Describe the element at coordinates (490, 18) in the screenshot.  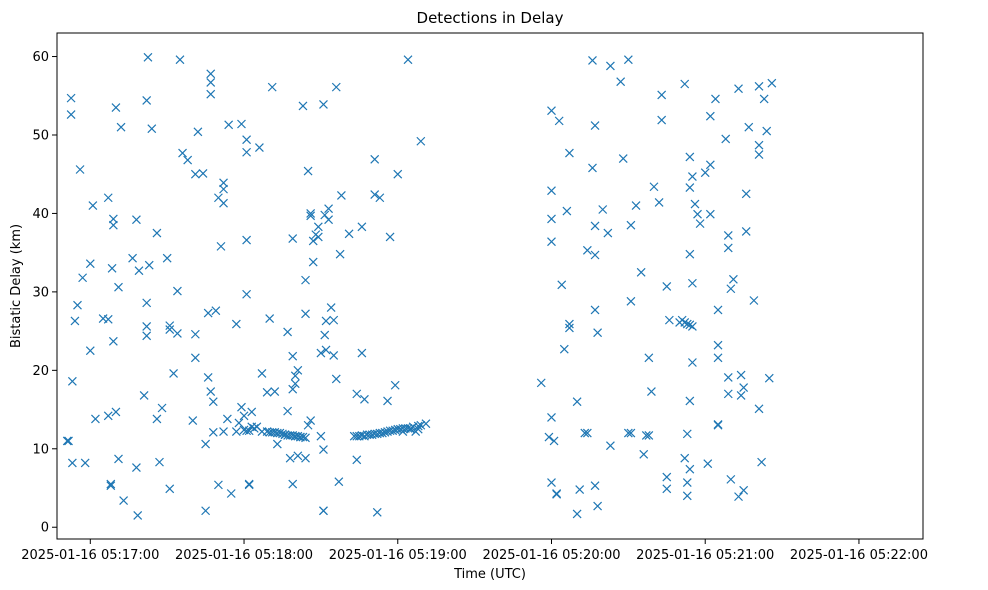
I see `chart-title: Detections in Delay` at that location.